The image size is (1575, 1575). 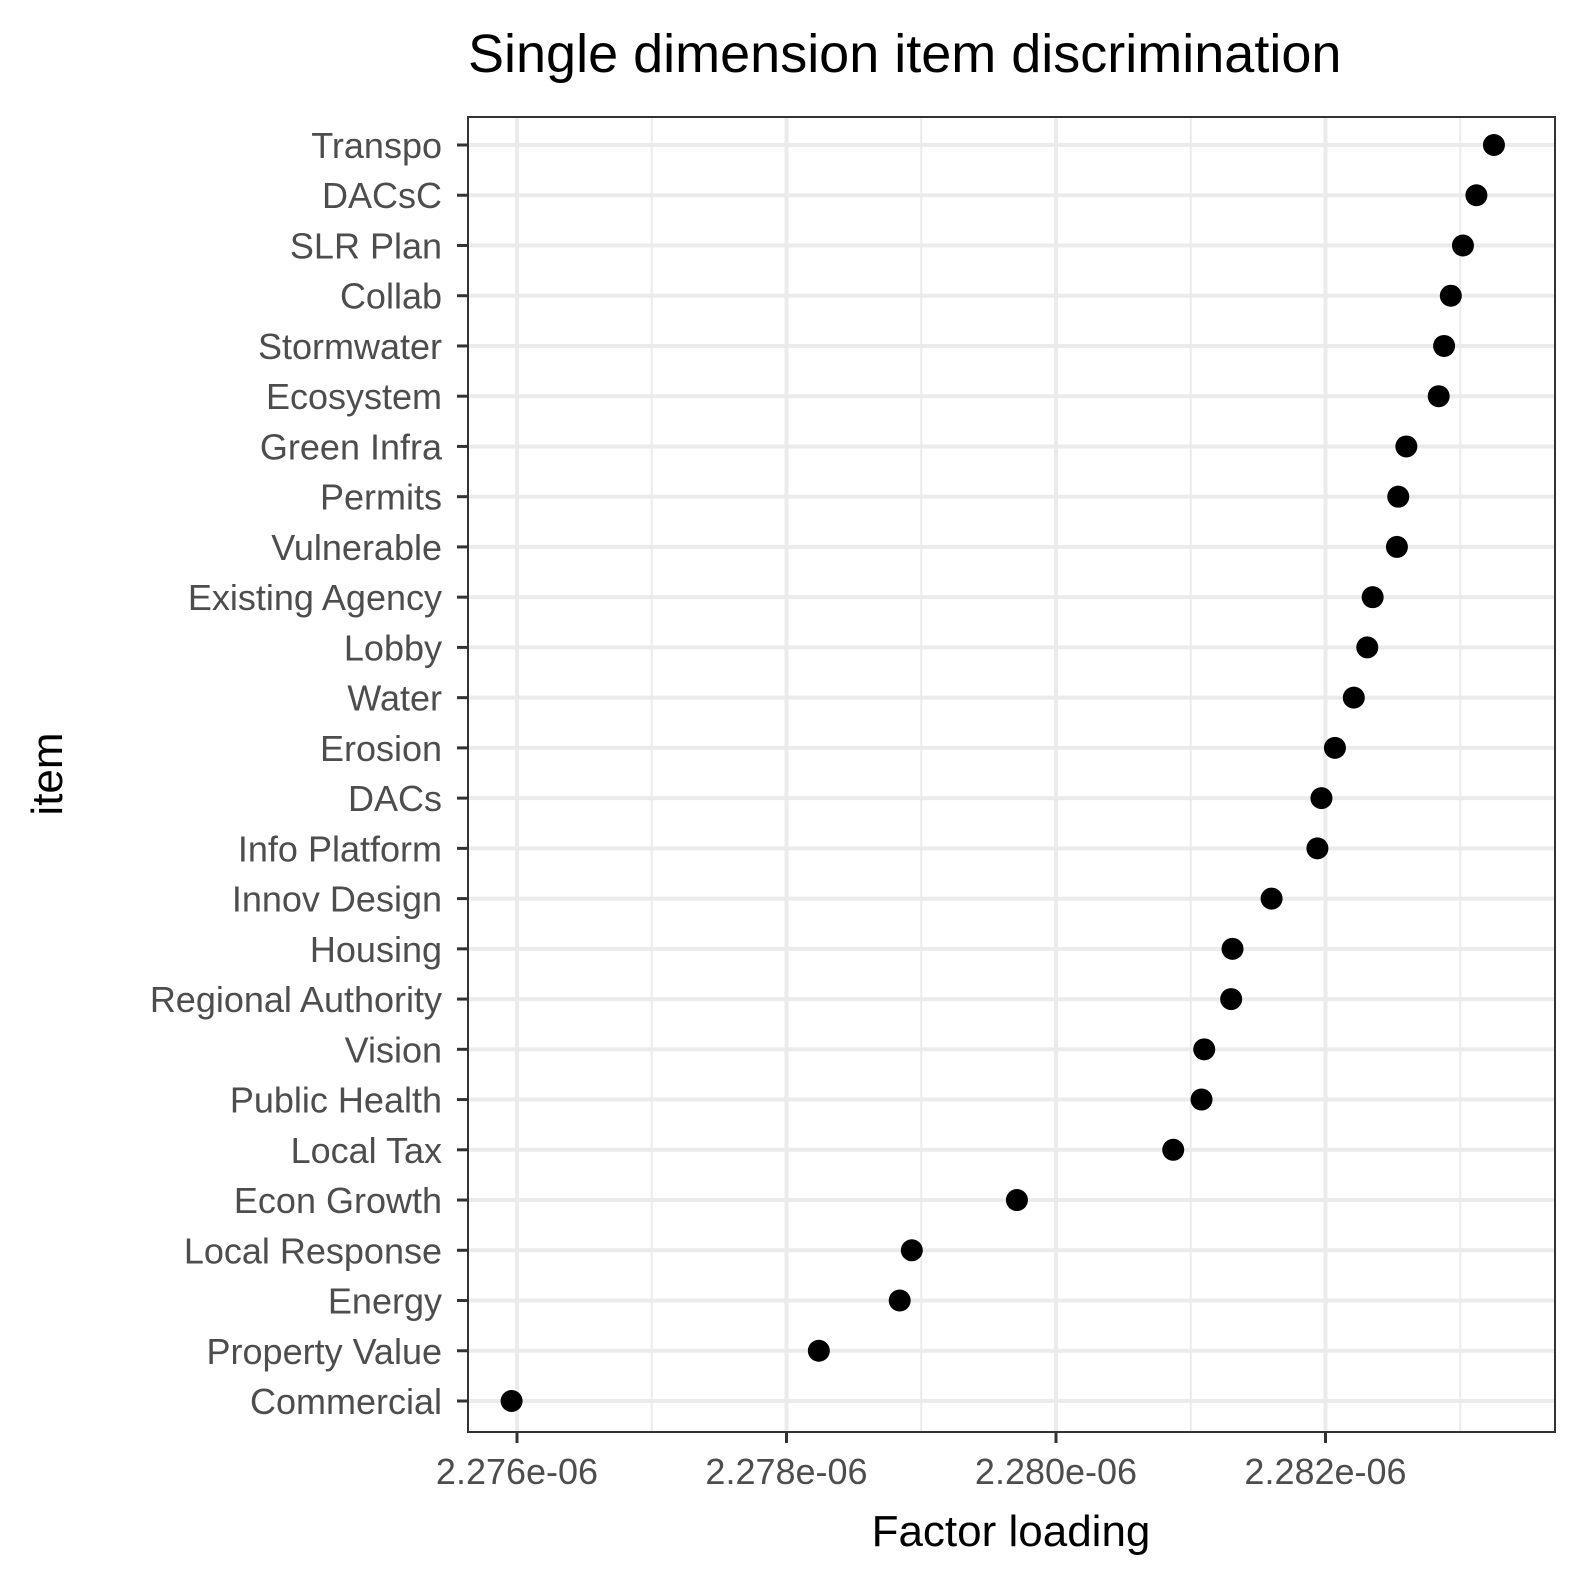 What do you see at coordinates (381, 497) in the screenshot?
I see `y-tick-label: Permits` at bounding box center [381, 497].